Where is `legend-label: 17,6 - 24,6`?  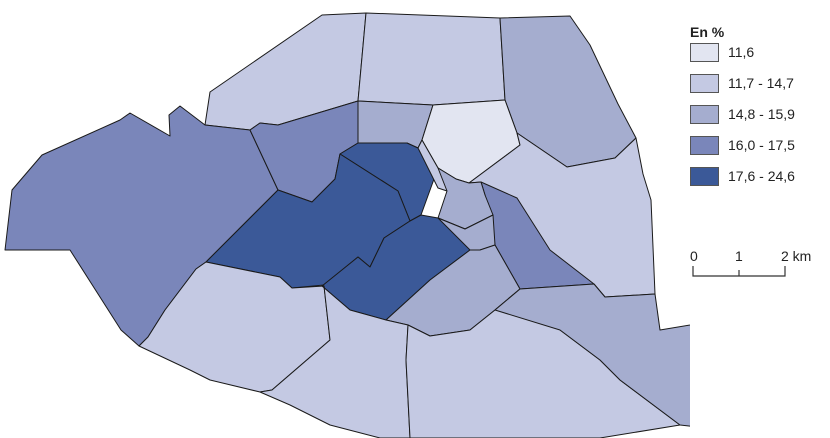
legend-label: 17,6 - 24,6 is located at coordinates (761, 176).